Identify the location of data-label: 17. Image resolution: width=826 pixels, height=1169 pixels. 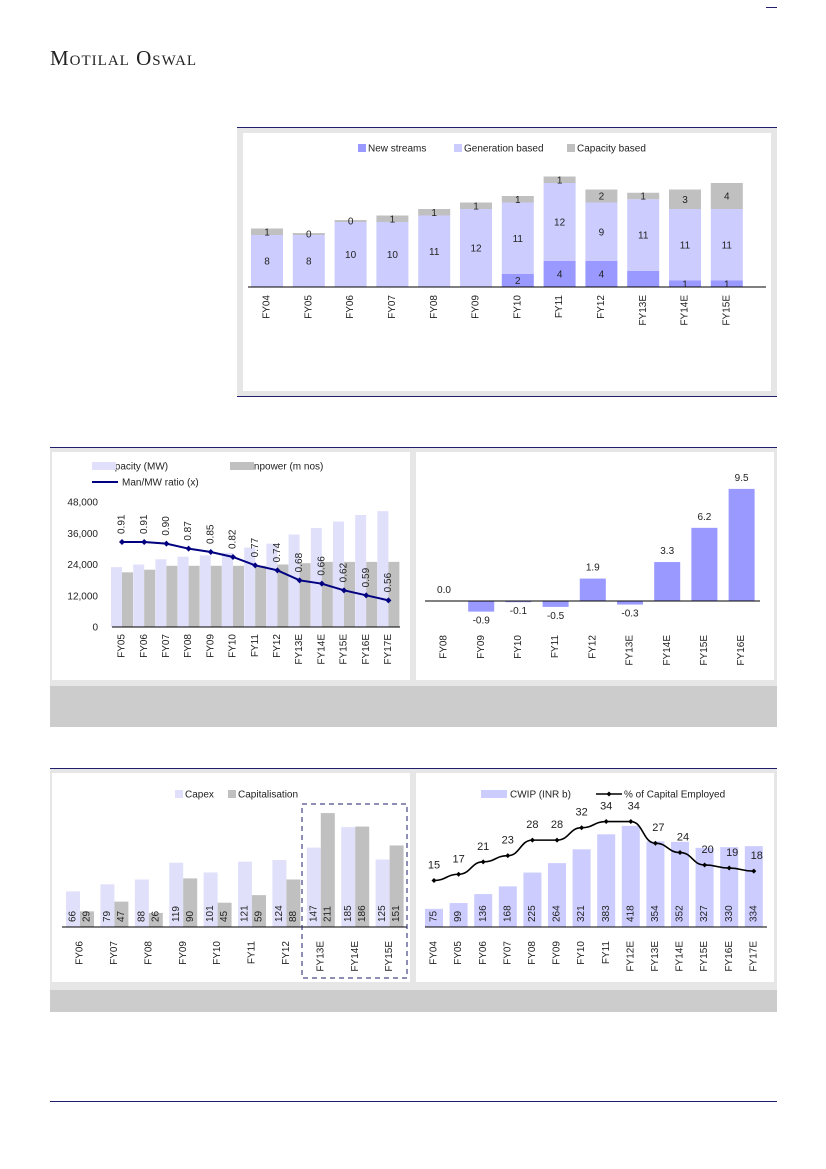
(458, 859).